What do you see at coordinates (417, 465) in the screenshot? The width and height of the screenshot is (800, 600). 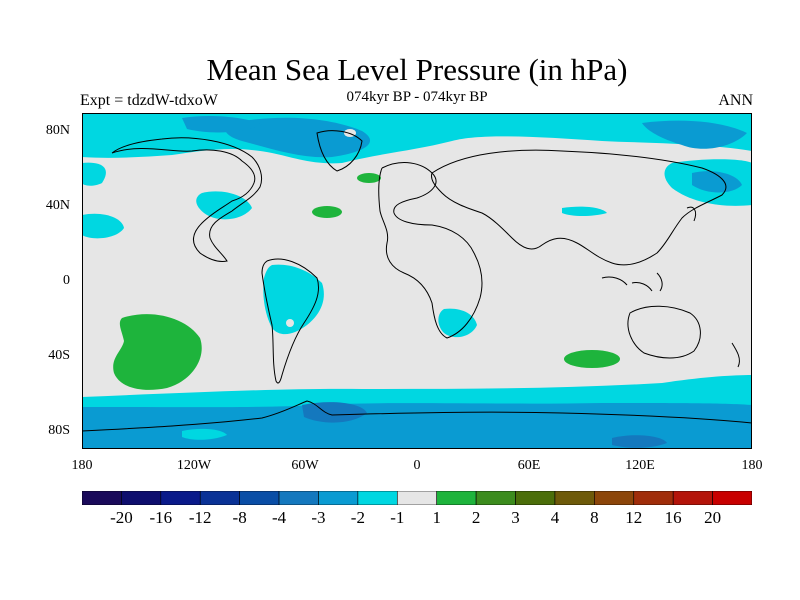 I see `lon-label-0: 0` at bounding box center [417, 465].